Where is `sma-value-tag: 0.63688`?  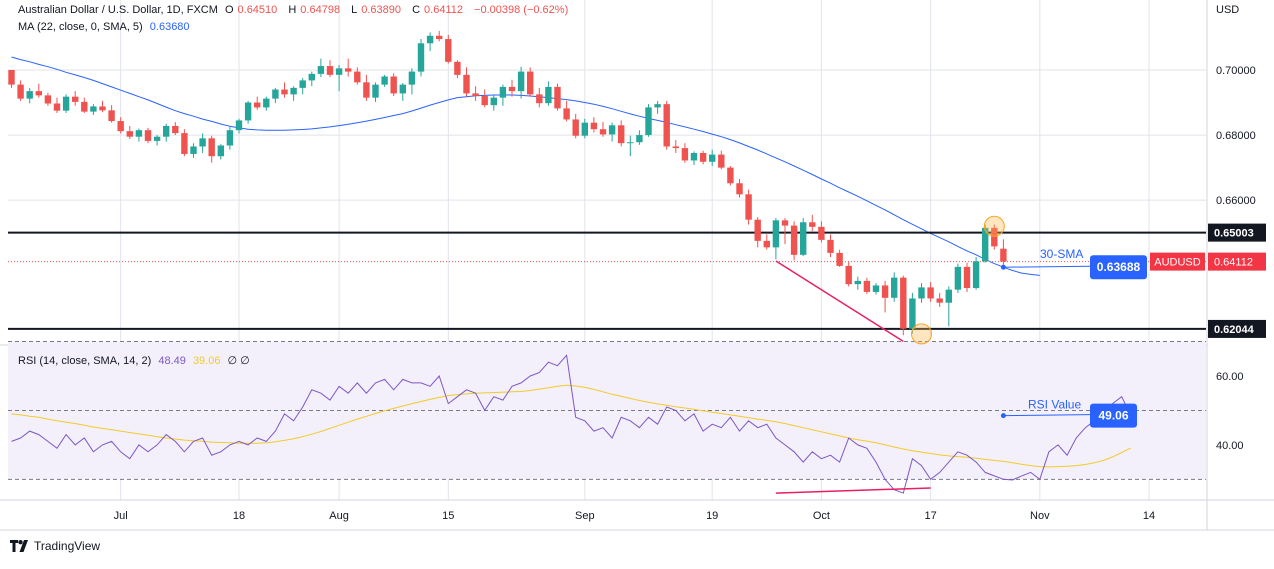
sma-value-tag: 0.63688 is located at coordinates (1118, 267).